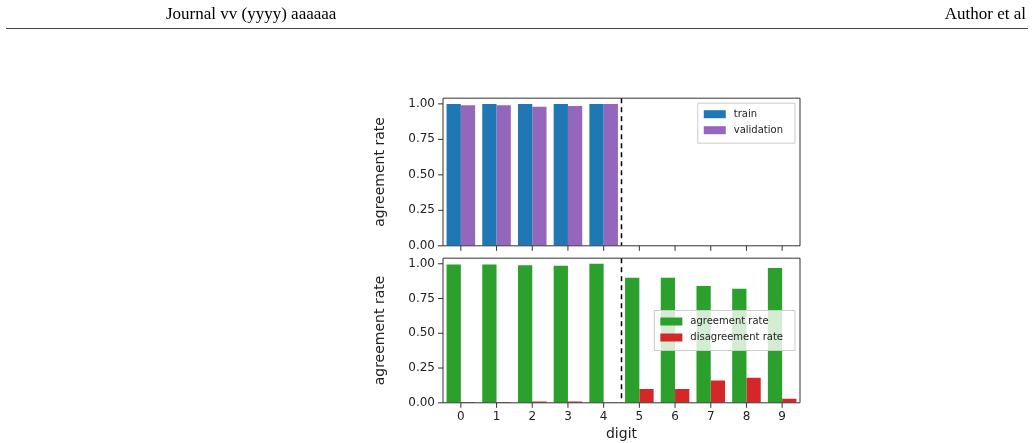 The image size is (1034, 443). Describe the element at coordinates (736, 337) in the screenshot. I see `legend-label: disagreement rate` at that location.